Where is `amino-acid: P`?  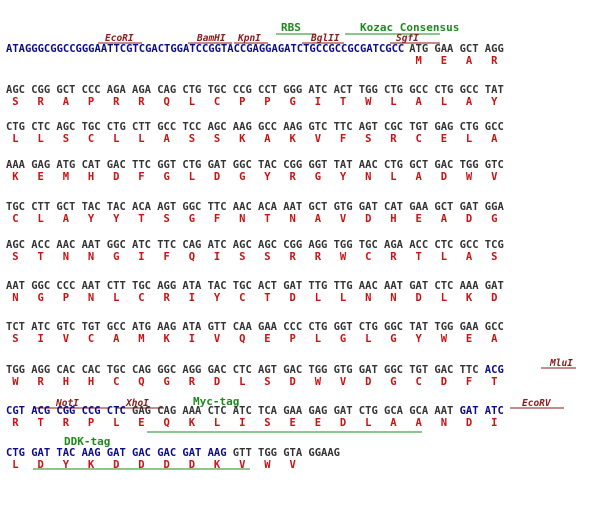
amino-acid: P is located at coordinates (66, 298).